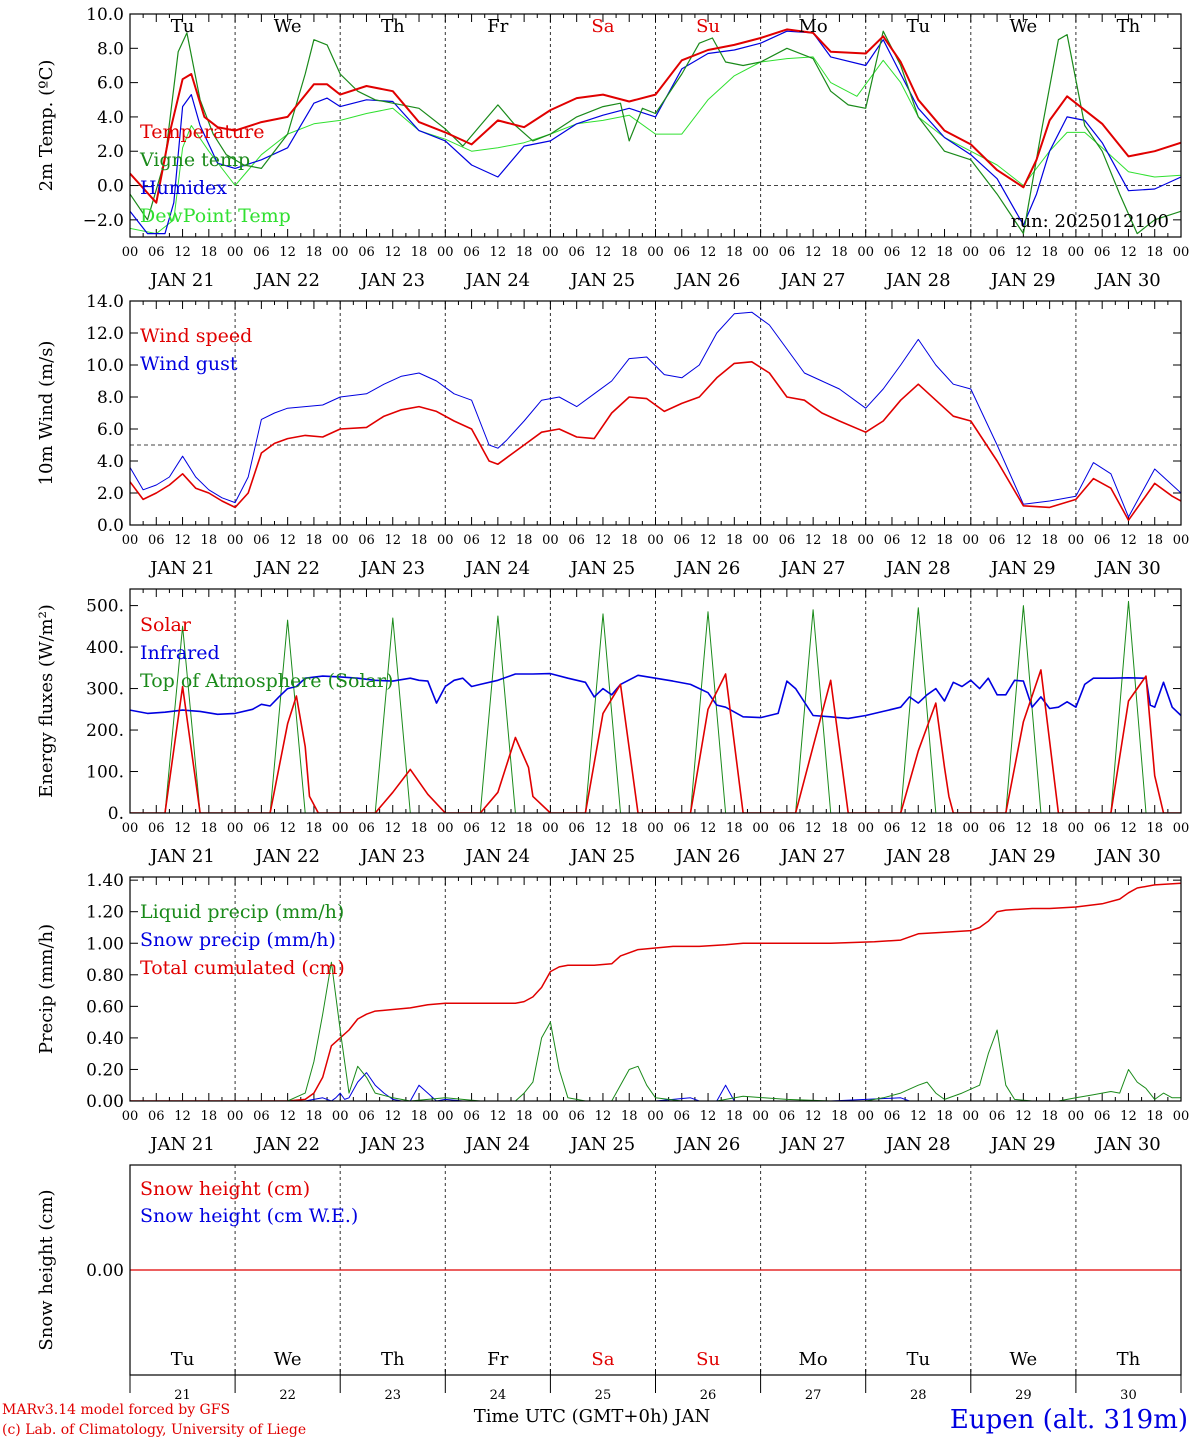  What do you see at coordinates (183, 188) in the screenshot?
I see `legend-entry: Humidex` at bounding box center [183, 188].